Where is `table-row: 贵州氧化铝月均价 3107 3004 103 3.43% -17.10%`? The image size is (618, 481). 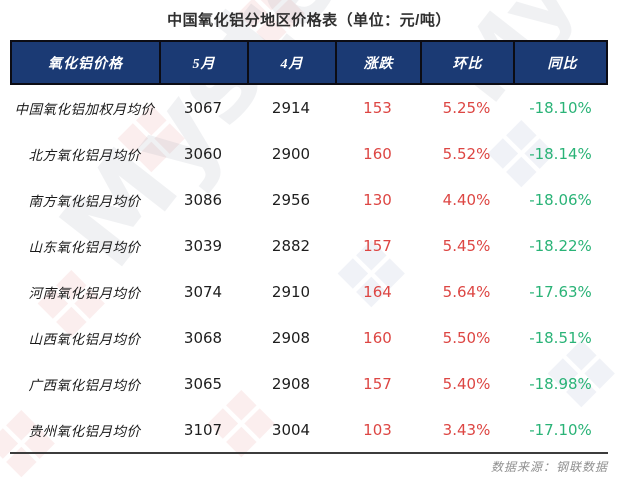
table-row: 贵州氧化铝月均价 3107 3004 103 3.43% -17.10% is located at coordinates (309, 430).